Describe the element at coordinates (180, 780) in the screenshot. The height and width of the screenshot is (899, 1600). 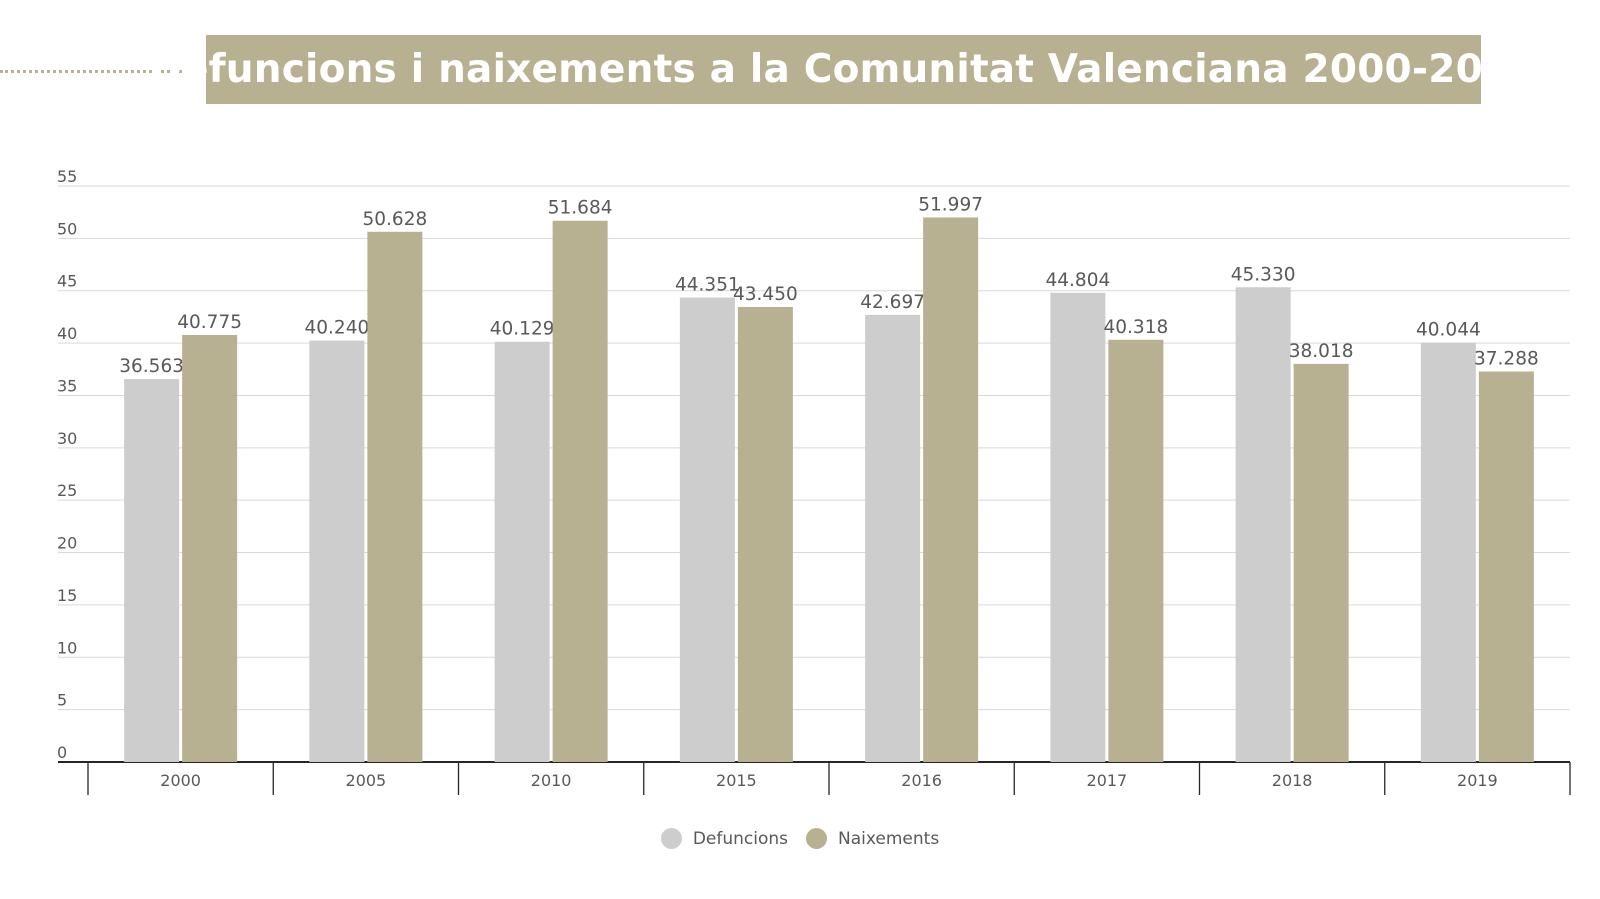
I see `x-tick-label-2000: 2000` at that location.